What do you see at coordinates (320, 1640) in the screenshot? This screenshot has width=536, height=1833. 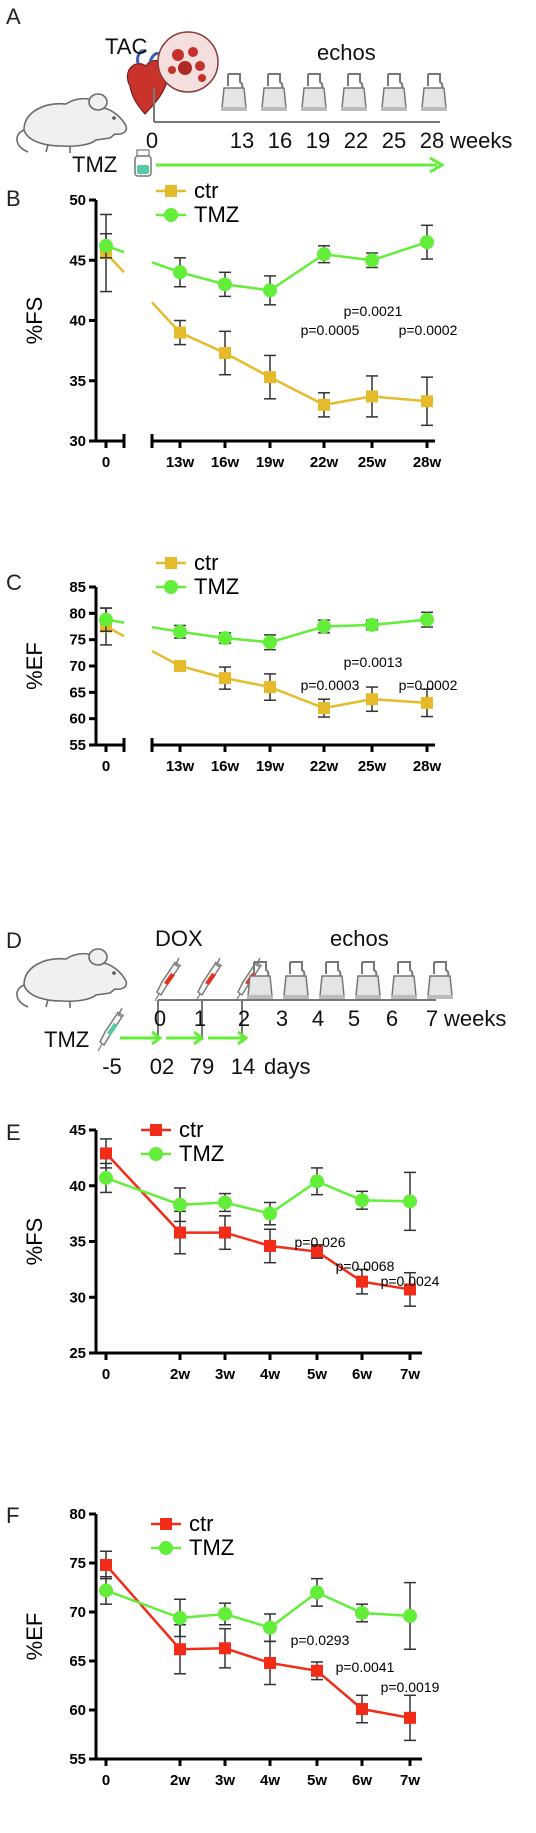 I see `p-value-annotation: p=0.0293` at bounding box center [320, 1640].